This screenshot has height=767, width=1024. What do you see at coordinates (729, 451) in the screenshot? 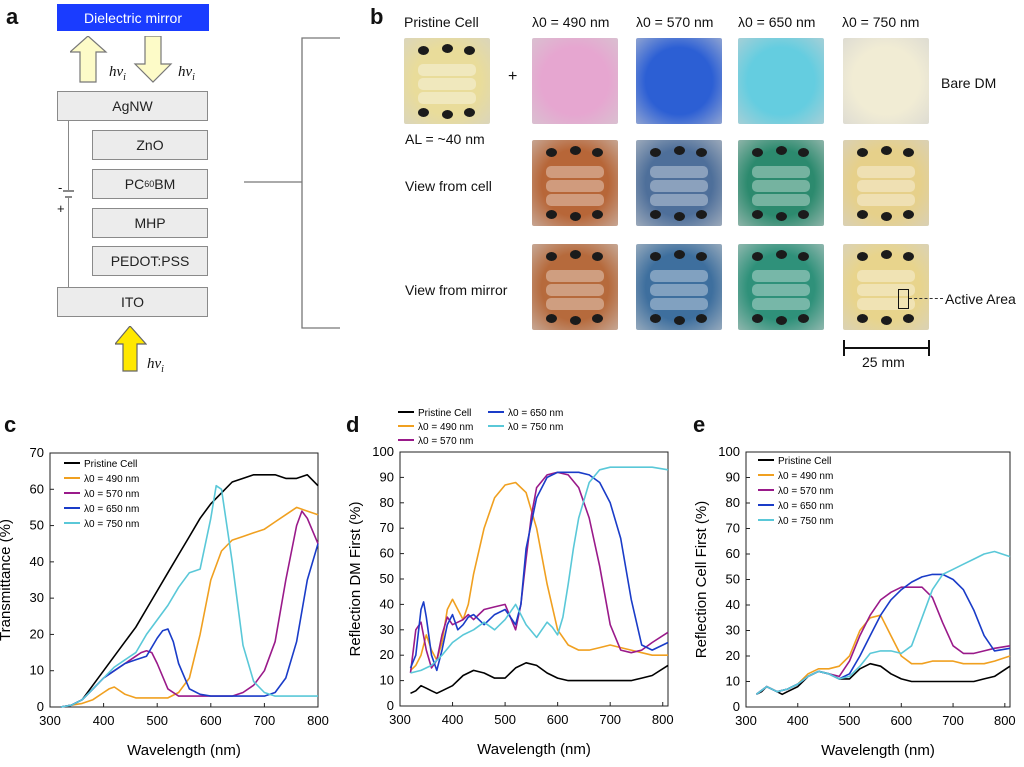
I see `y-tick-label: 100` at bounding box center [729, 451].